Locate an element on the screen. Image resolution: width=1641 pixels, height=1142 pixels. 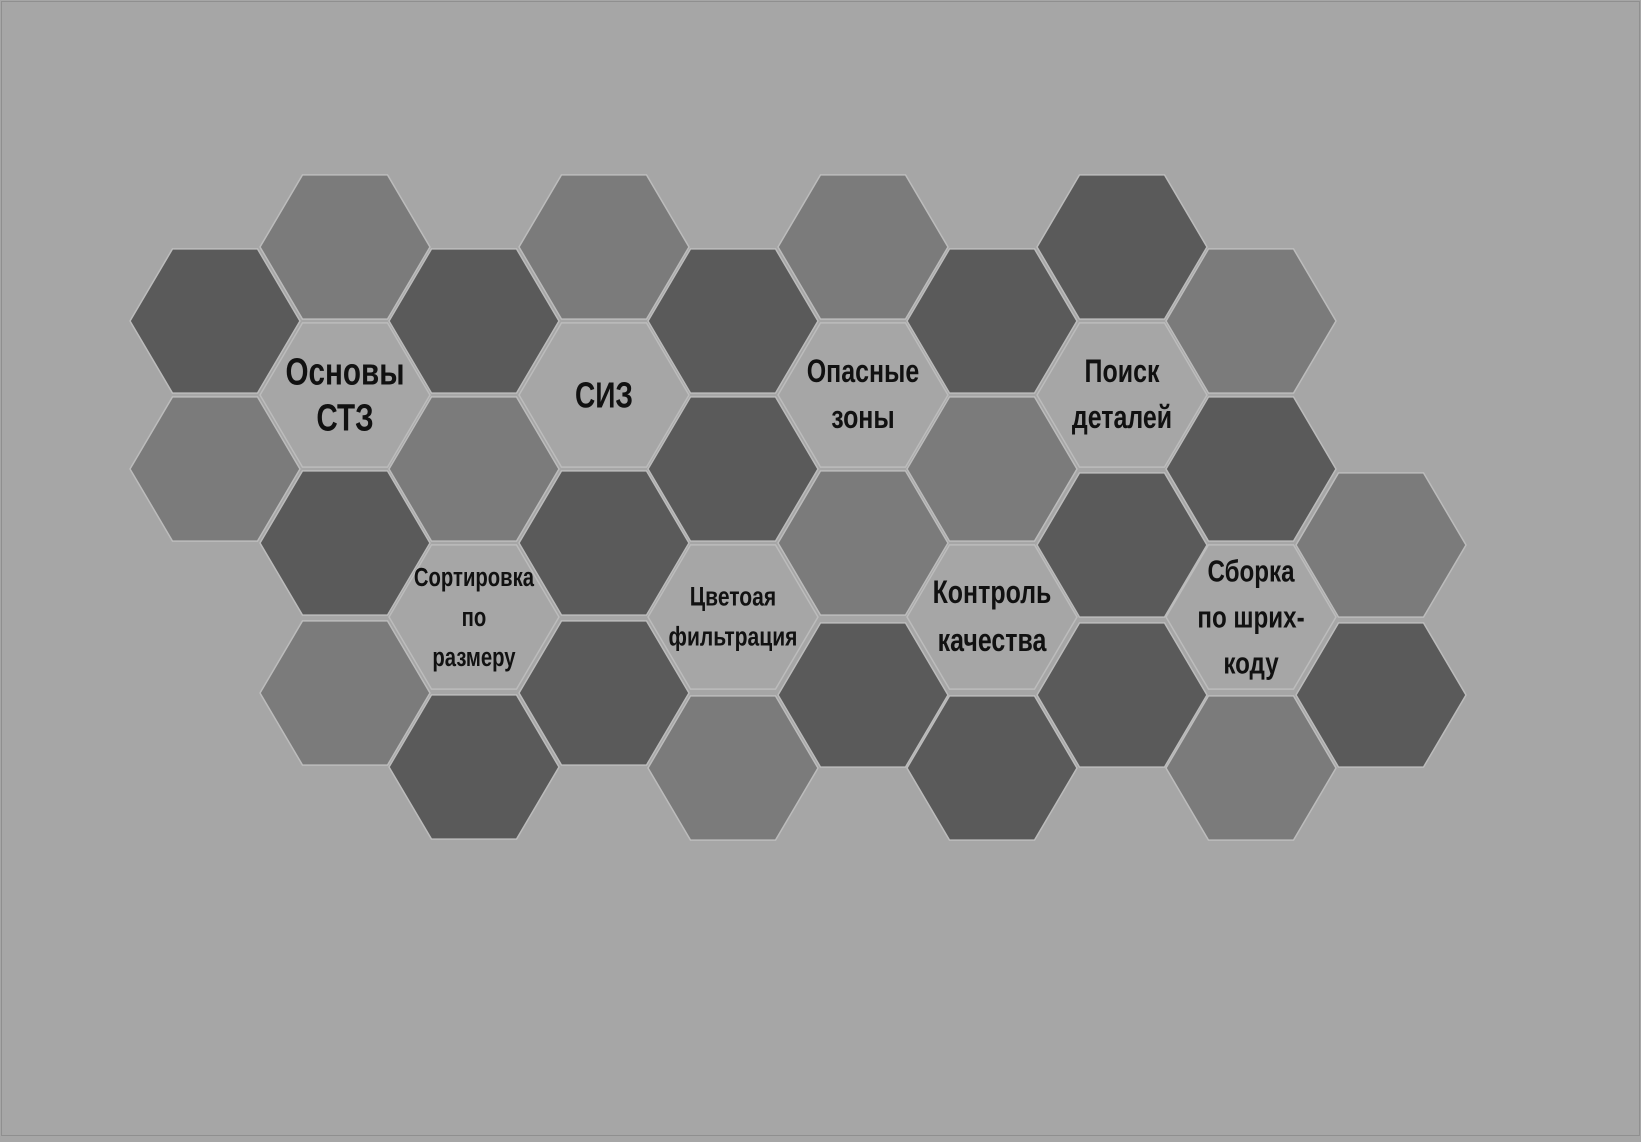
topic-hexagon-kontrol-kachestva is located at coordinates (992, 617).